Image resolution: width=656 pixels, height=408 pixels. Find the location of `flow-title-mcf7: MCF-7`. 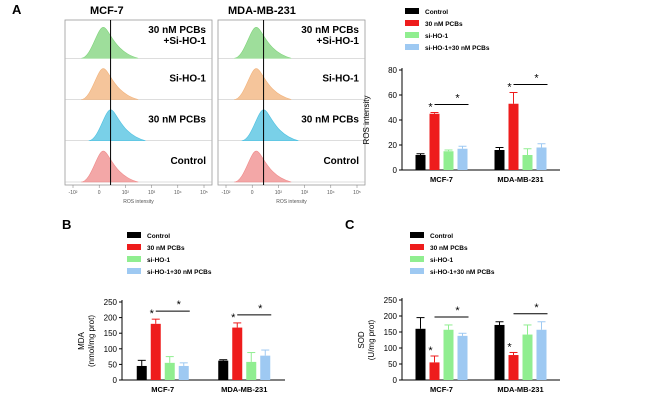

flow-title-mcf7: MCF-7 is located at coordinates (107, 11).